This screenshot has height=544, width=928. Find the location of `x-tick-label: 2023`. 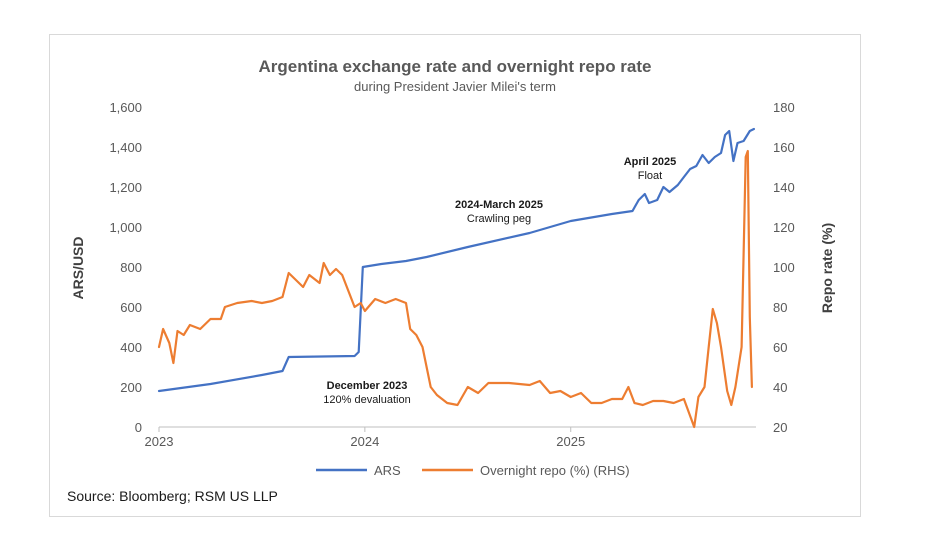

x-tick-label: 2023 is located at coordinates (159, 441).